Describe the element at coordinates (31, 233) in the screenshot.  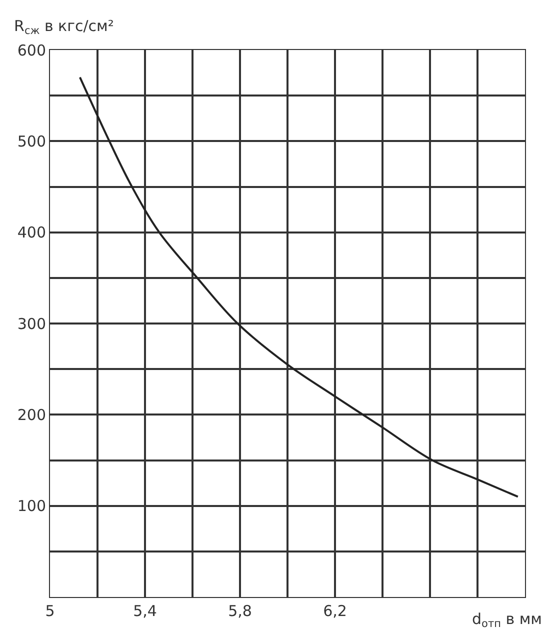
I see `y-tick-label: 400` at that location.